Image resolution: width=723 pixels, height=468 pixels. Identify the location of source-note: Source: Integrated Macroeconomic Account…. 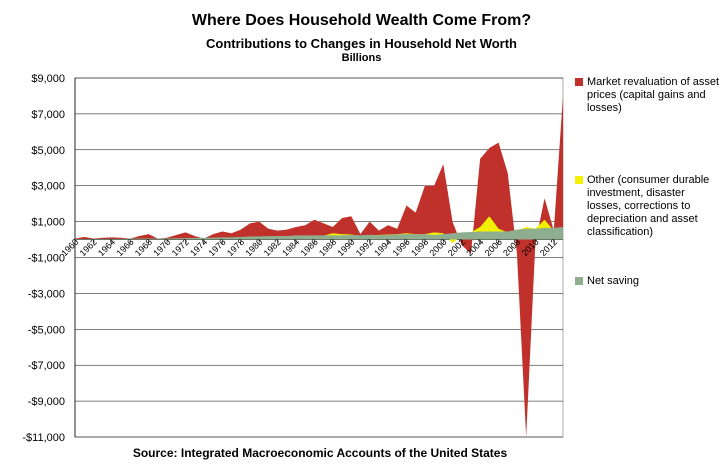
(320, 453).